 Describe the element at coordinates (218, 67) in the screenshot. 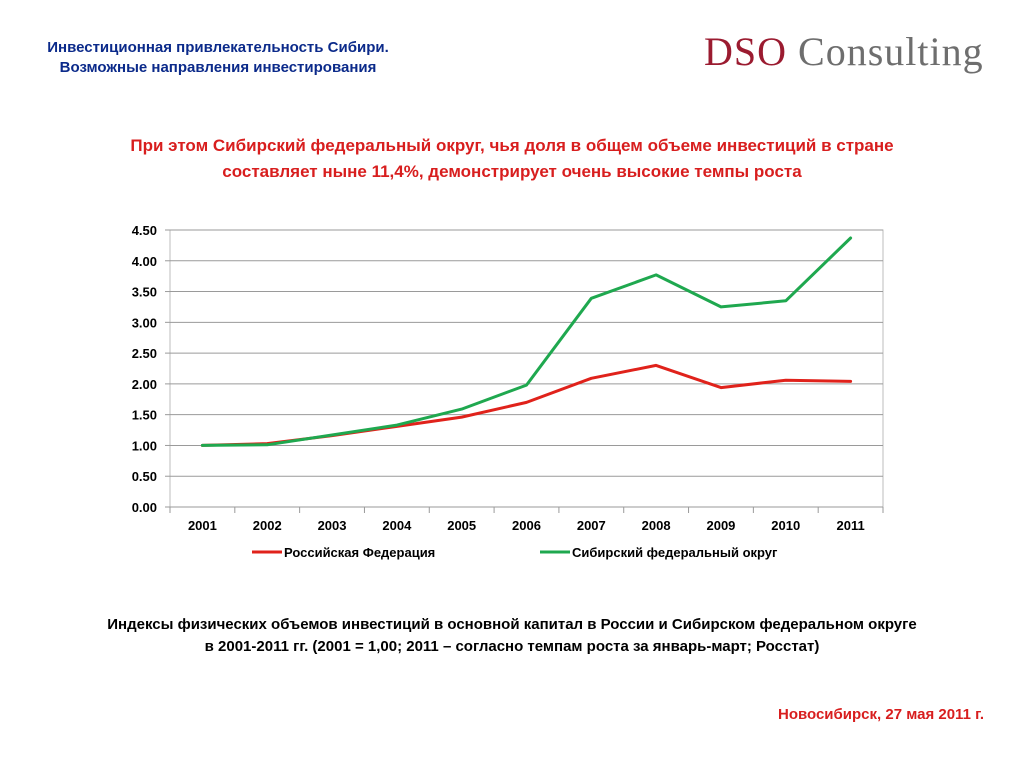

I see `page-title-line2: Возможные направления инвестирования` at that location.